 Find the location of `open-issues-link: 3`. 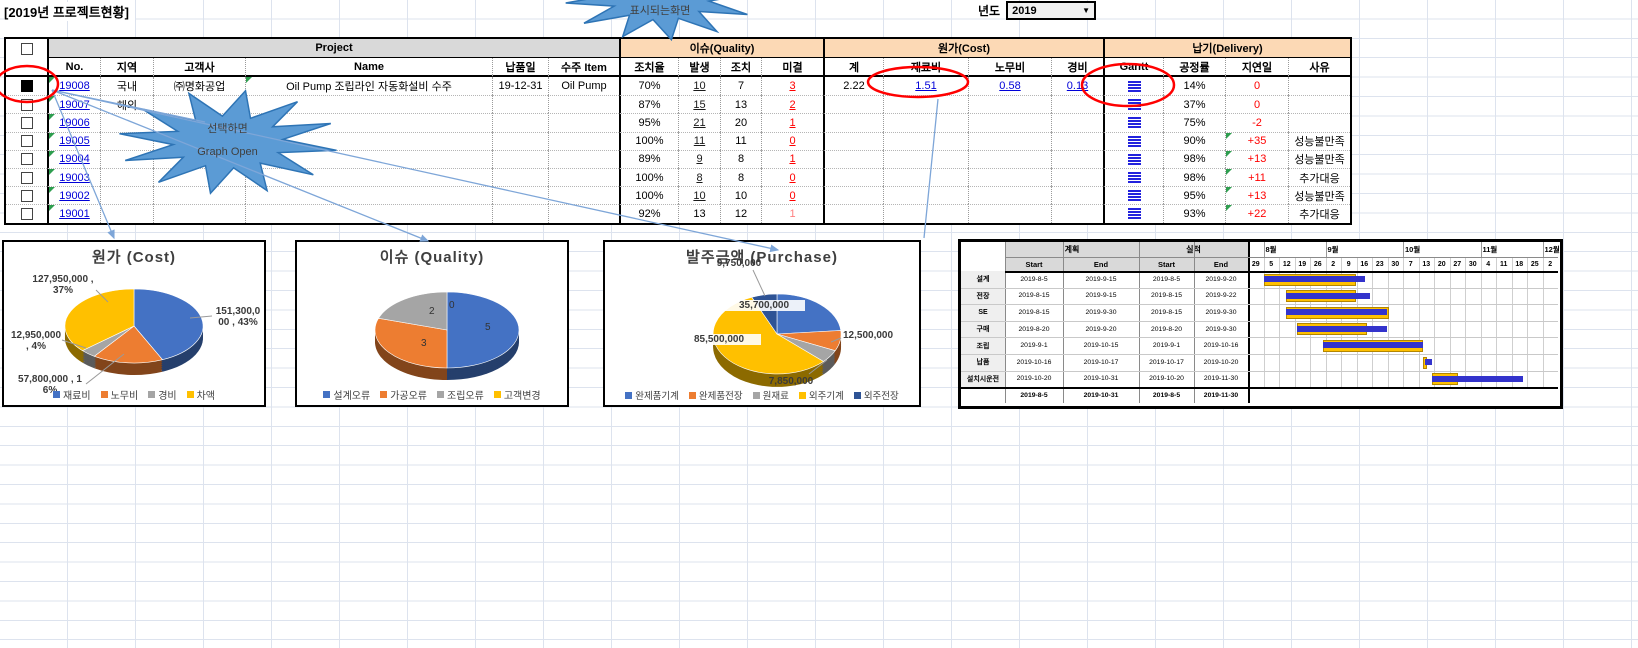

open-issues-link: 3 is located at coordinates (792, 86).